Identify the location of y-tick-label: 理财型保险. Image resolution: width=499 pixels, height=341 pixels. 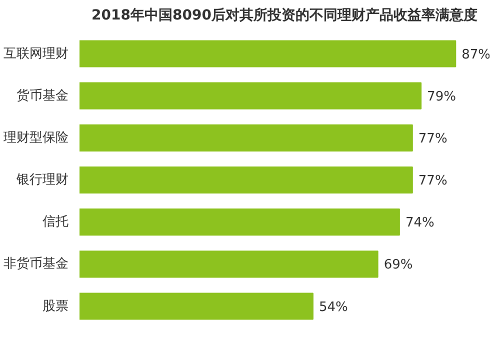
(36, 138).